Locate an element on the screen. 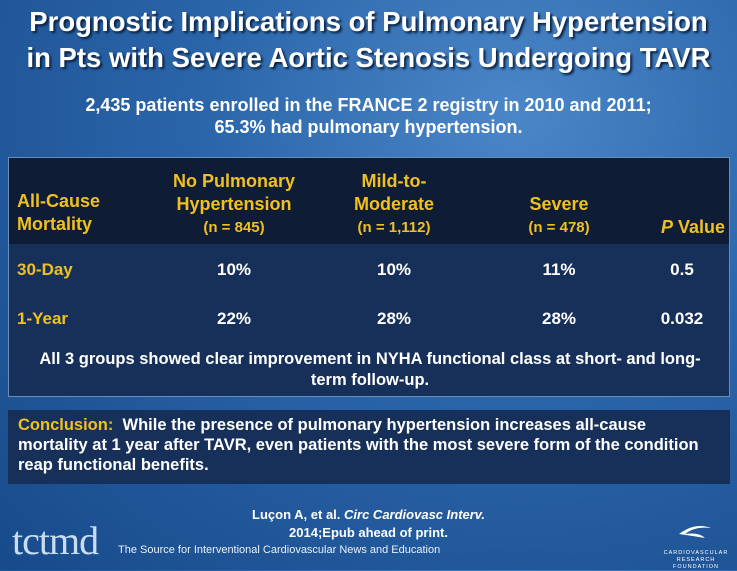 This screenshot has height=571, width=737. header-text: Mild-to-Moderate is located at coordinates (393, 192).